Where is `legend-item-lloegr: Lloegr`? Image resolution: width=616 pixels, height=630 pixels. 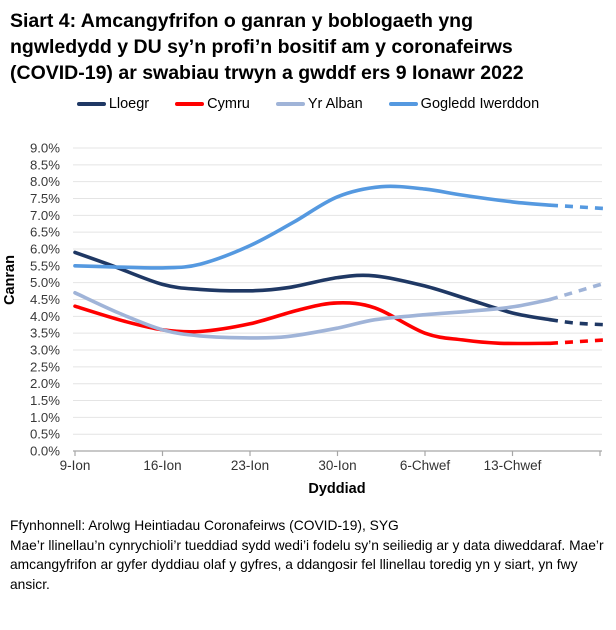
legend-item-lloegr: Lloegr is located at coordinates (113, 104).